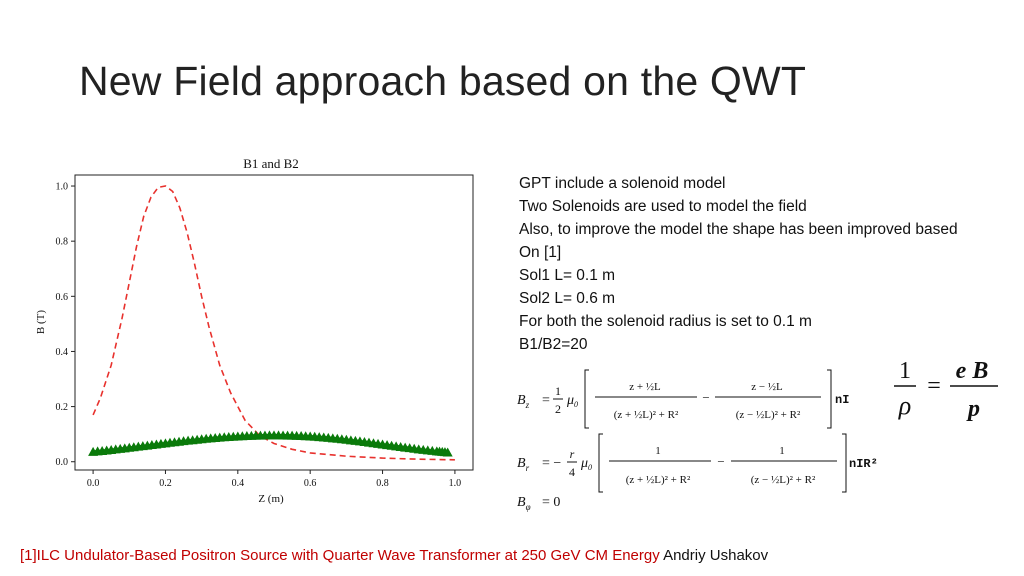  What do you see at coordinates (443, 81) in the screenshot?
I see `slide-title: New Field approach based on the QWT` at bounding box center [443, 81].